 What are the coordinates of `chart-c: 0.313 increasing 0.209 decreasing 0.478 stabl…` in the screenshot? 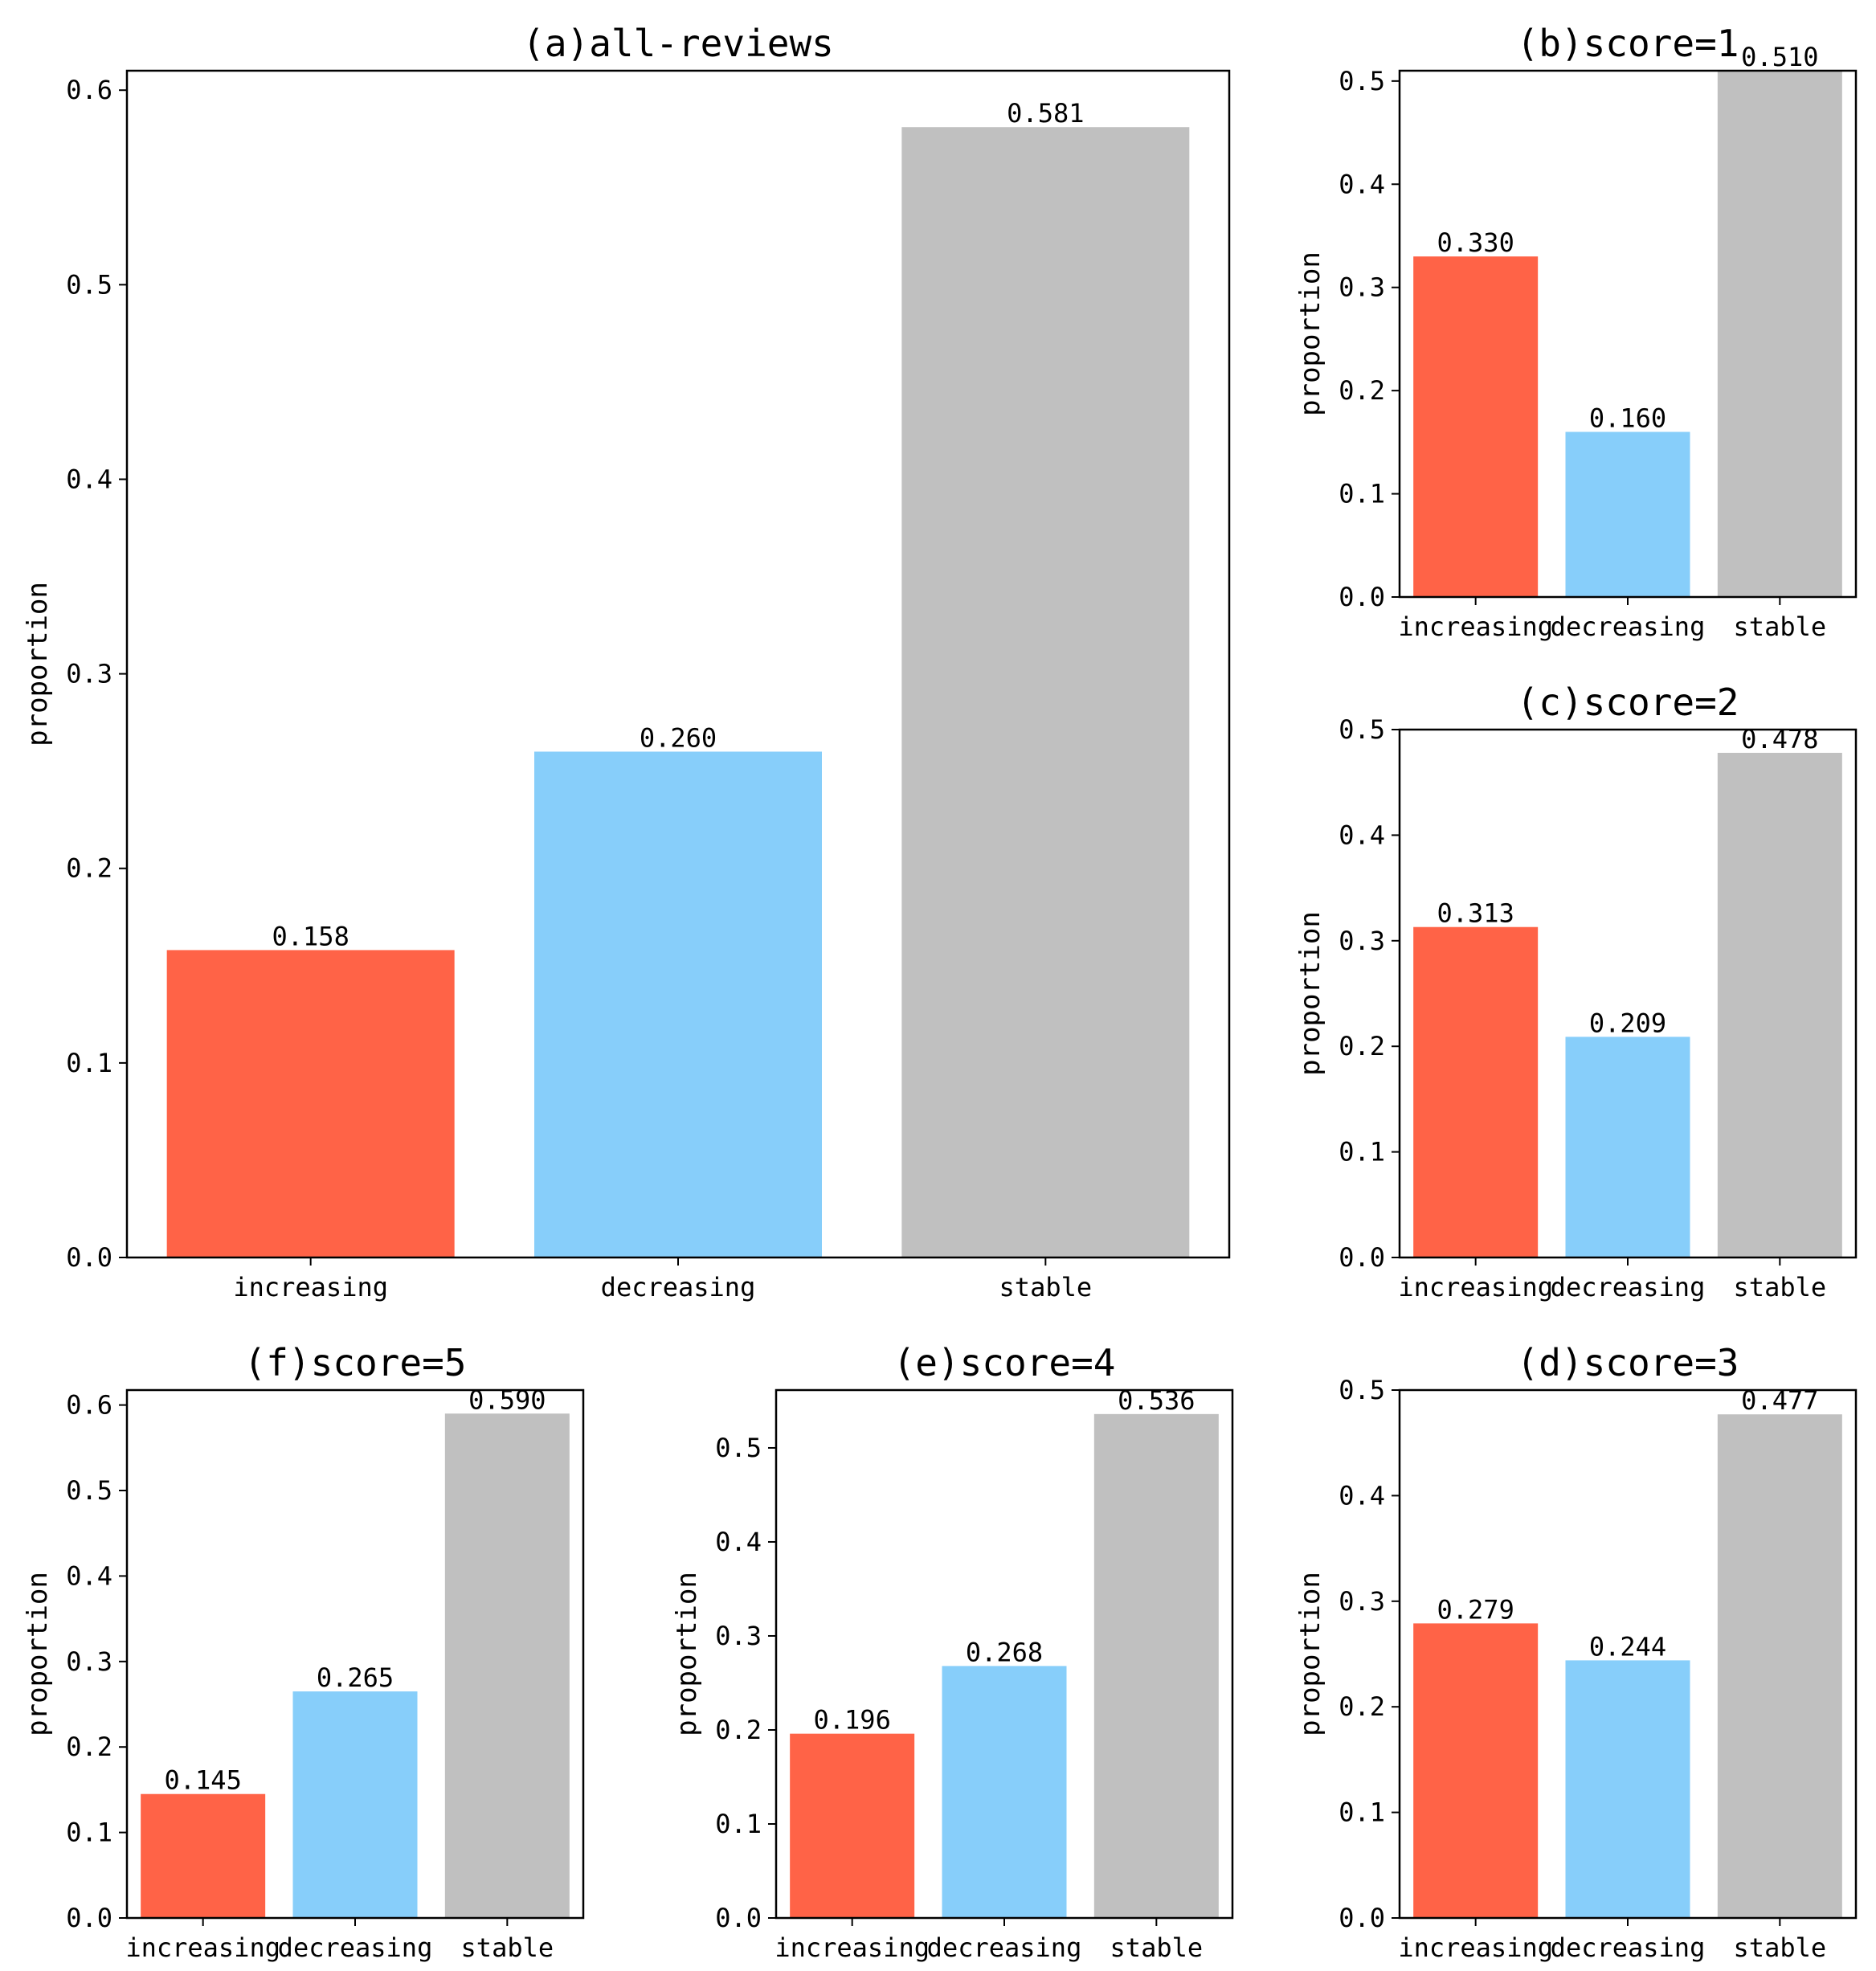 It's located at (1576, 991).